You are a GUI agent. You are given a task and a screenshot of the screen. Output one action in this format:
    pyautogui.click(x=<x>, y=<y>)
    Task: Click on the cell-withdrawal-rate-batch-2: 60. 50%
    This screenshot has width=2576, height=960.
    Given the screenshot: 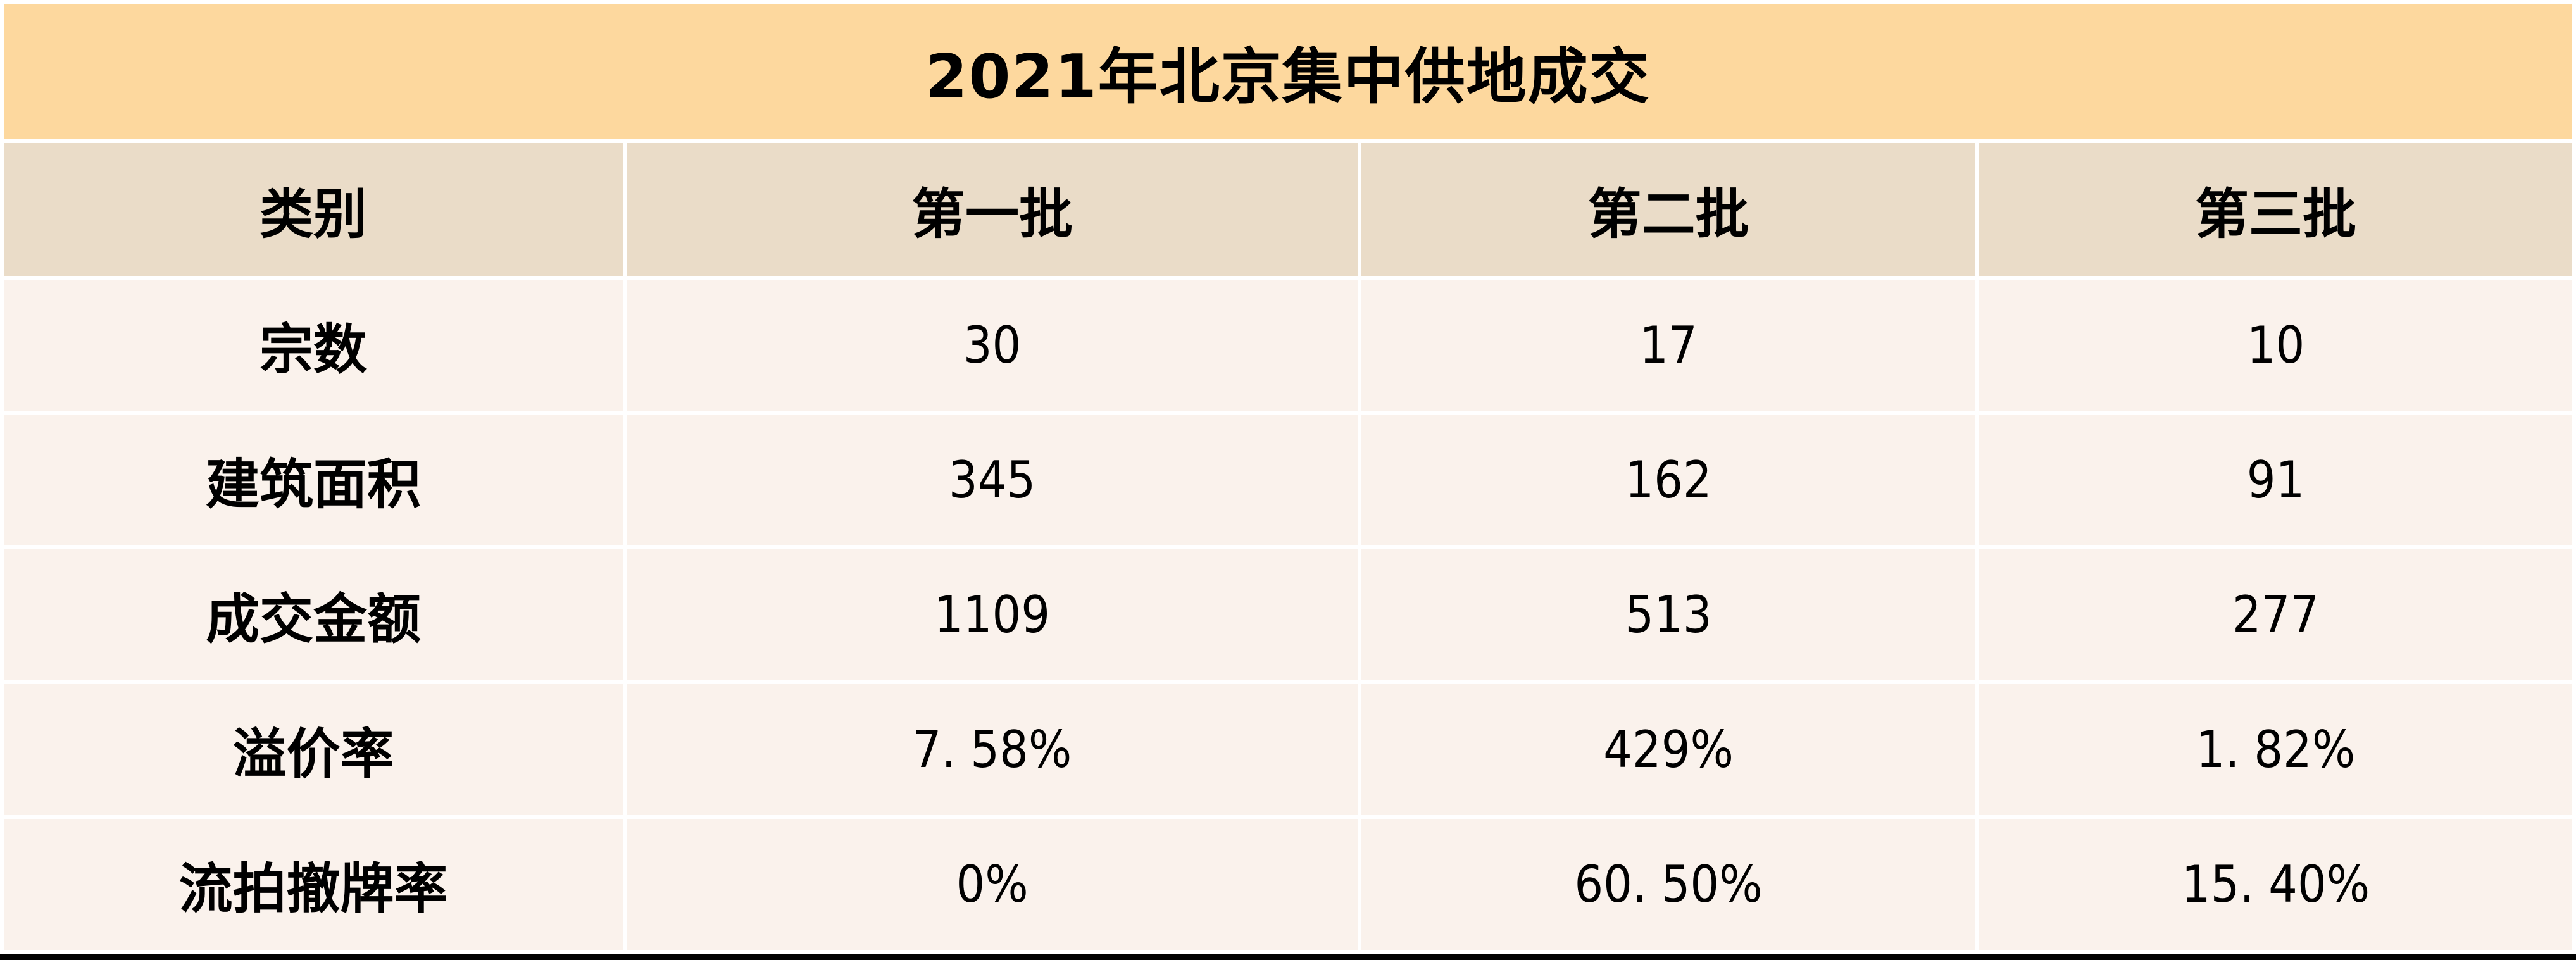 What is the action you would take?
    pyautogui.click(x=1668, y=885)
    